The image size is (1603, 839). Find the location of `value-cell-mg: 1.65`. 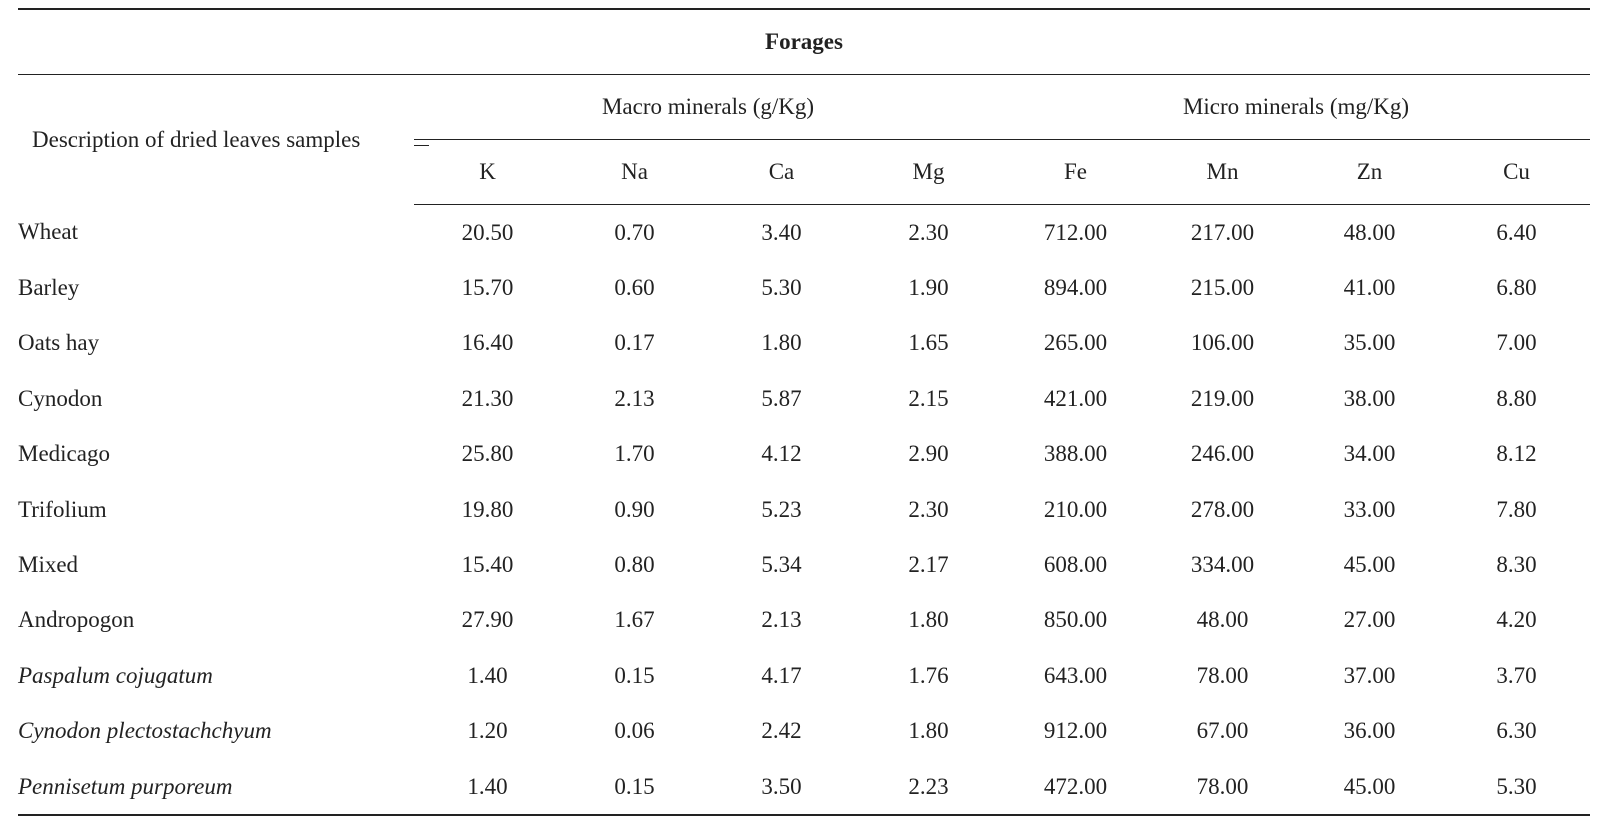

value-cell-mg: 1.65 is located at coordinates (928, 343).